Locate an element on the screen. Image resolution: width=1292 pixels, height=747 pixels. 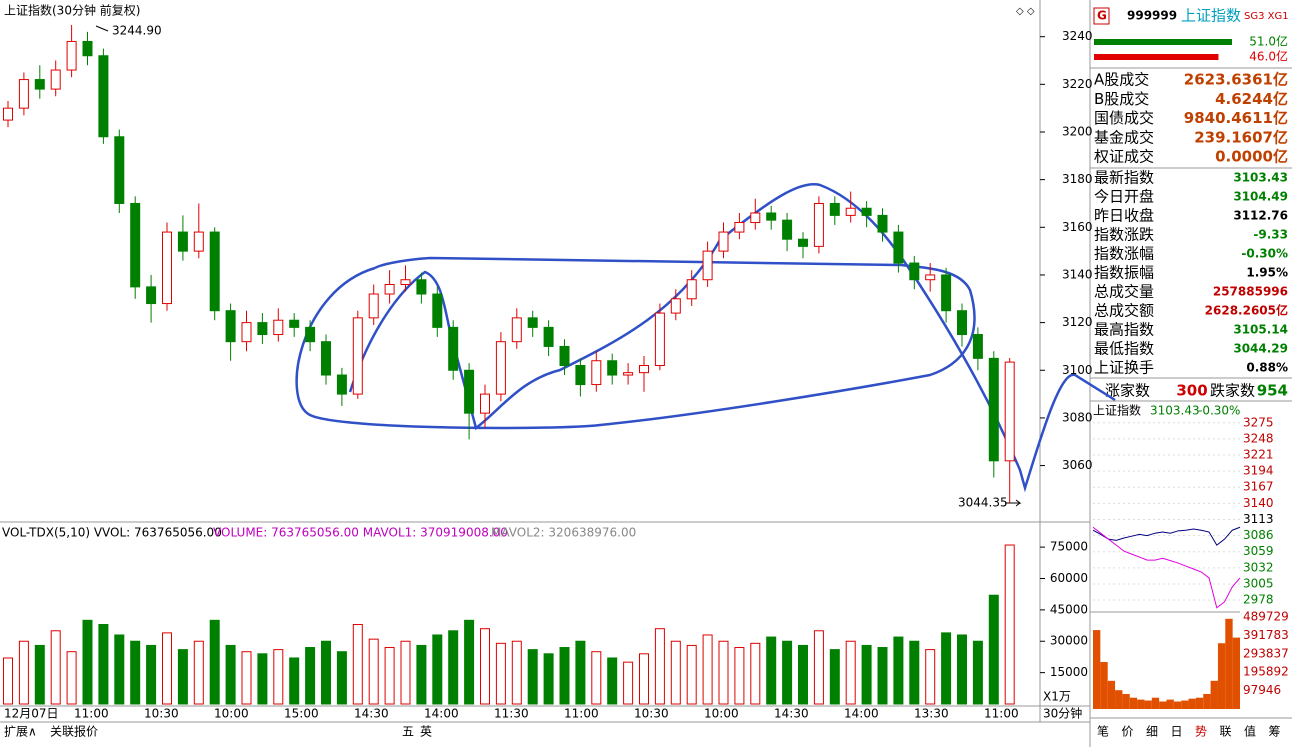
ime-button: 英 is located at coordinates (426, 732).